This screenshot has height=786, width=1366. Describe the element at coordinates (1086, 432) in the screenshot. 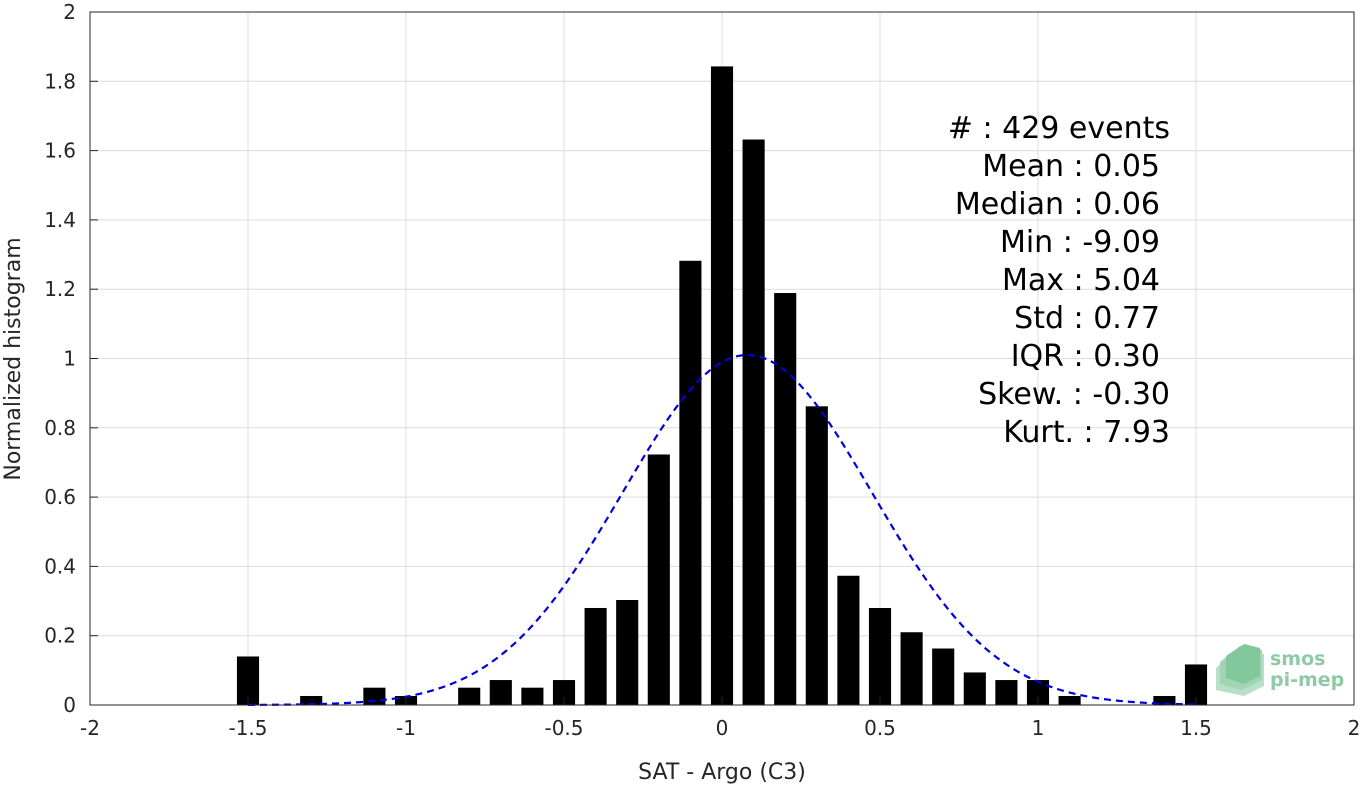

I see `stat-line: Kurt. : 7.93` at that location.